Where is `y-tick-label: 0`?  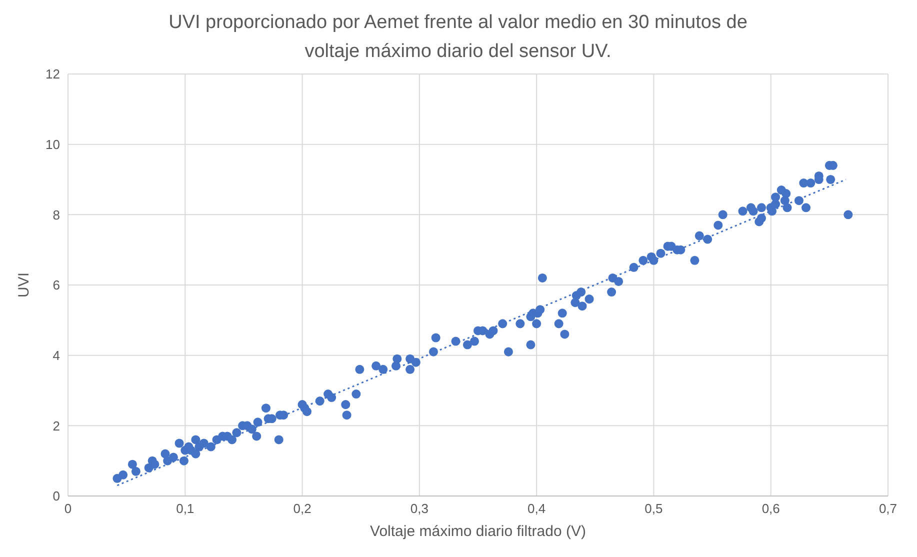
y-tick-label: 0 is located at coordinates (56, 496).